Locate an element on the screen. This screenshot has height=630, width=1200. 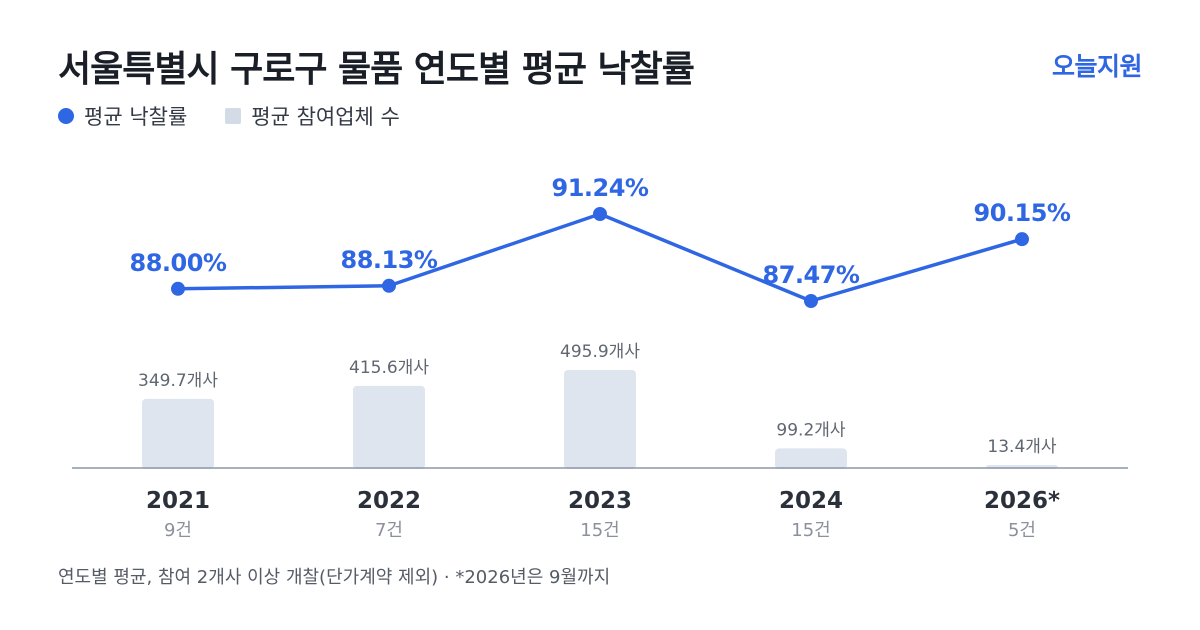
legend-item-rate: 평균 낙찰률 is located at coordinates (122, 116).